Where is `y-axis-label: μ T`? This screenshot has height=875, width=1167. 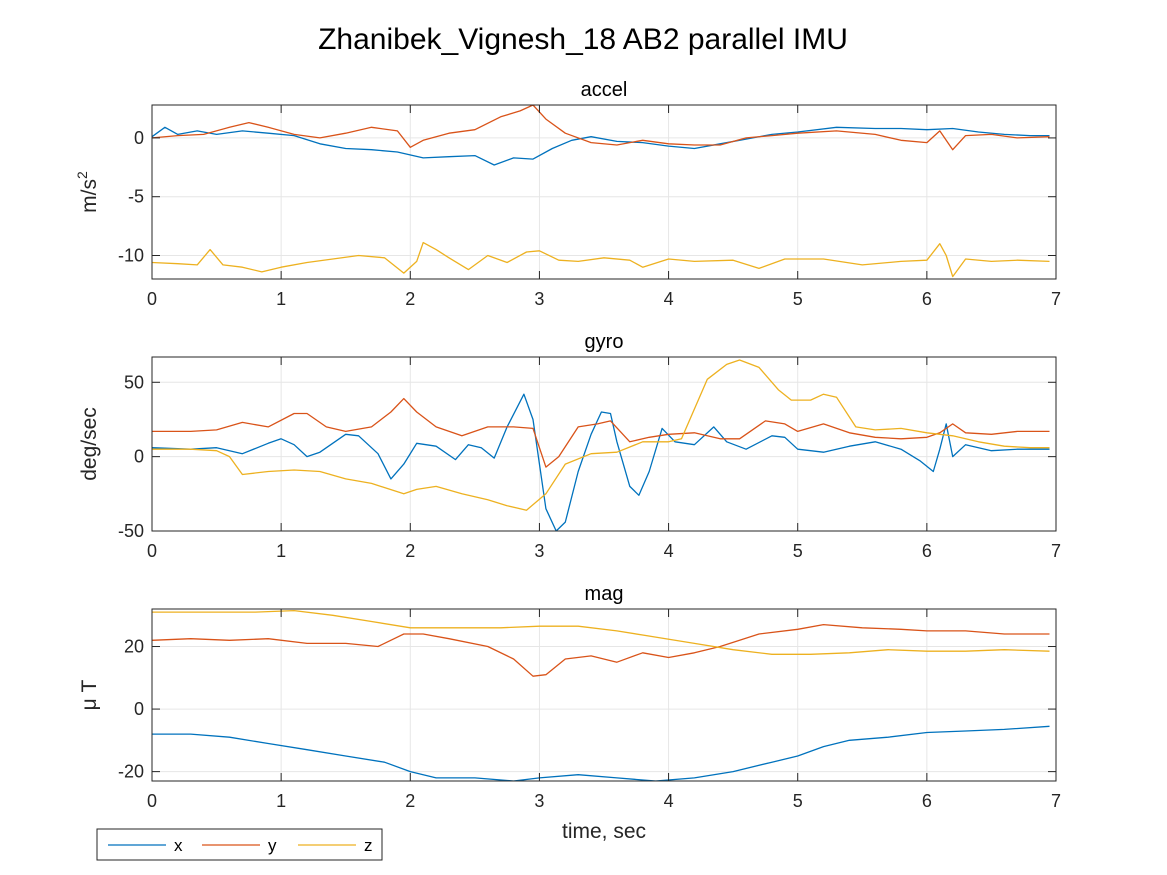
y-axis-label: μ T is located at coordinates (89, 694).